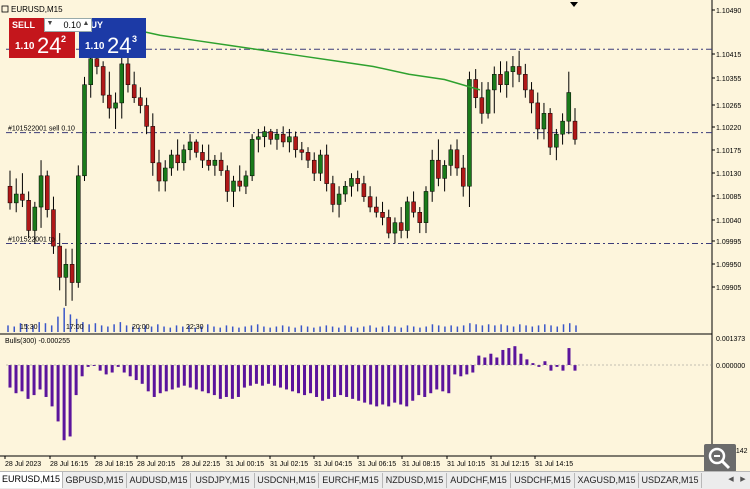 This screenshot has width=750, height=489. I want to click on time-tick-label: 28 Jul 18:15, so click(114, 464).